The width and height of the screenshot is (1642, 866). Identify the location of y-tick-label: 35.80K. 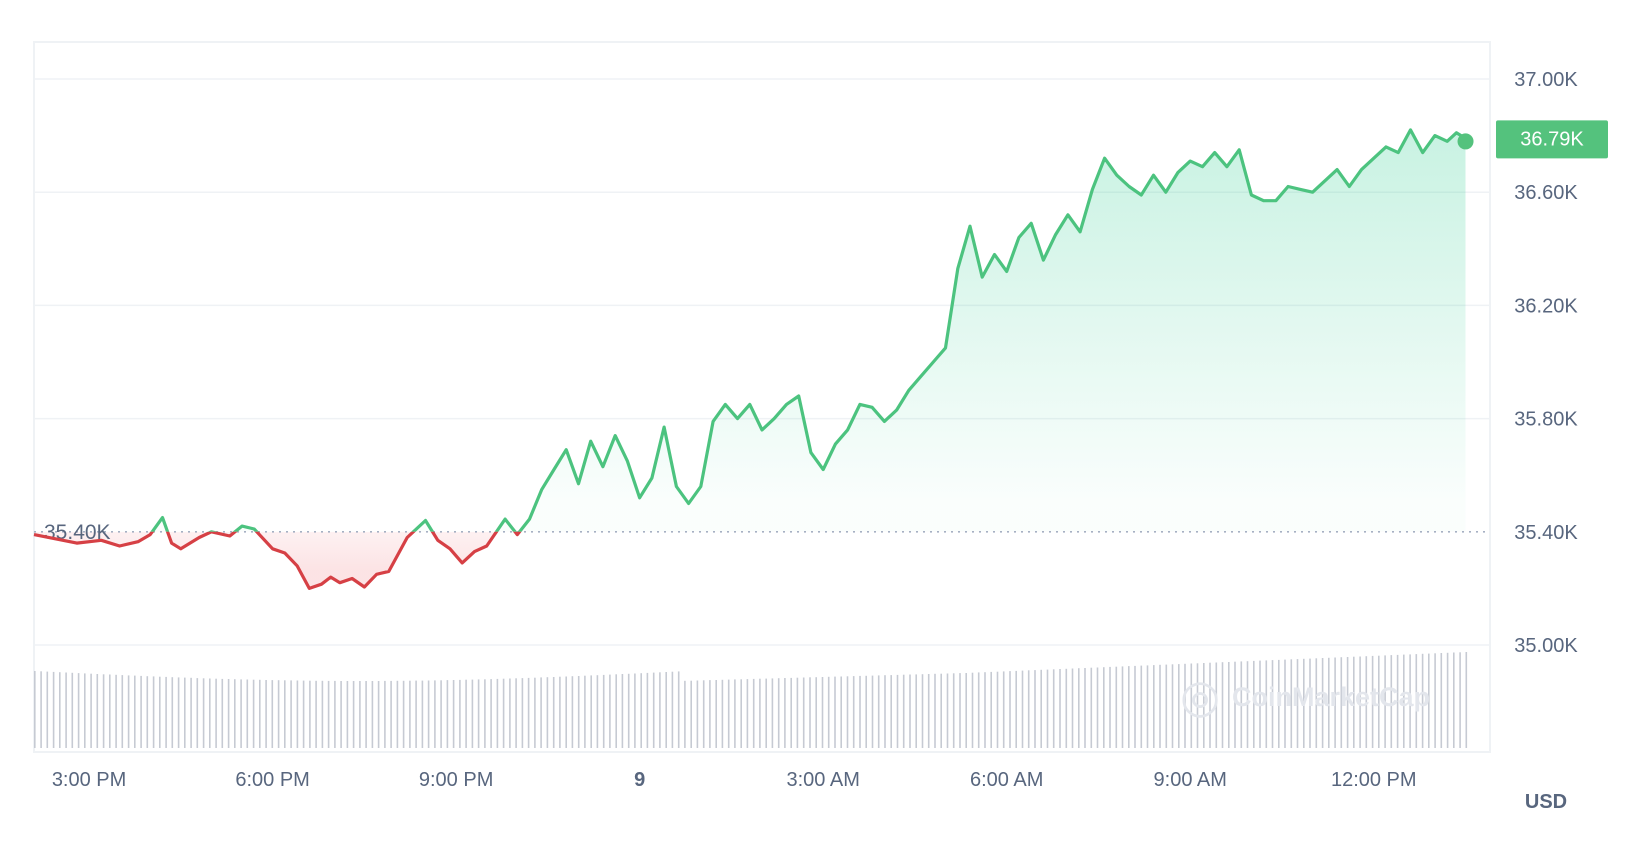
(1546, 420).